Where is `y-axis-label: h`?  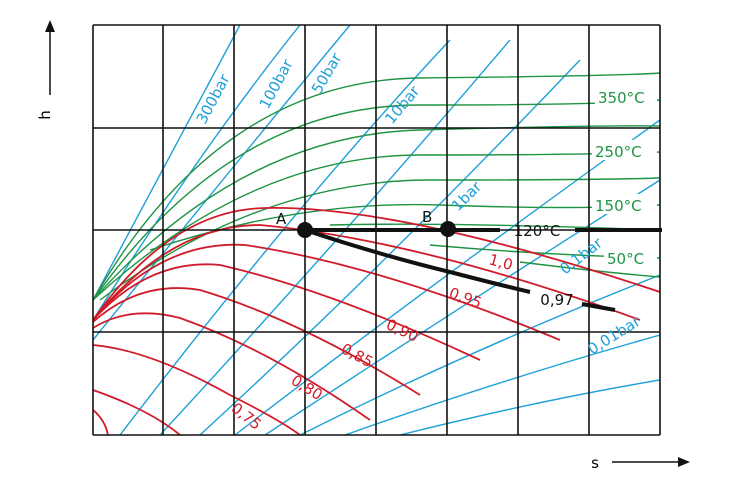
y-axis-label: h is located at coordinates (45, 115).